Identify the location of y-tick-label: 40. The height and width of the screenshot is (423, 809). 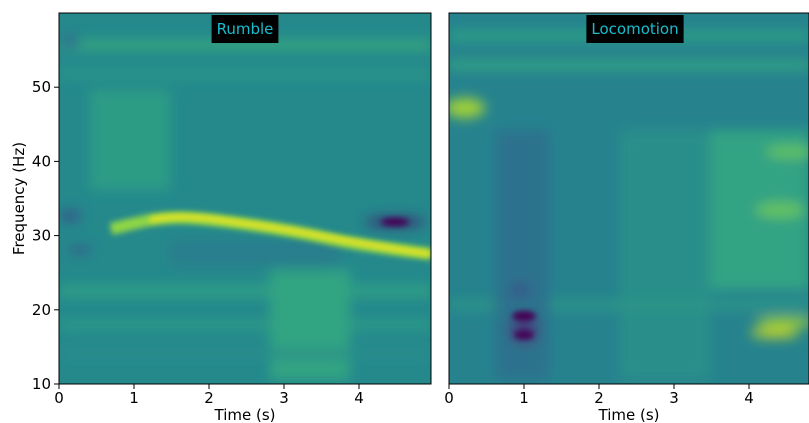
(41, 161).